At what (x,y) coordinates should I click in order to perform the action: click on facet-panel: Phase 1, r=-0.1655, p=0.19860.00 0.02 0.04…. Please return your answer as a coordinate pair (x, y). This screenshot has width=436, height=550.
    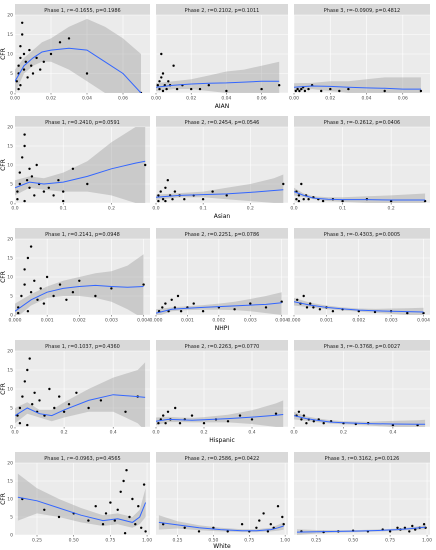
    Looking at the image, I should click on (78, 66).